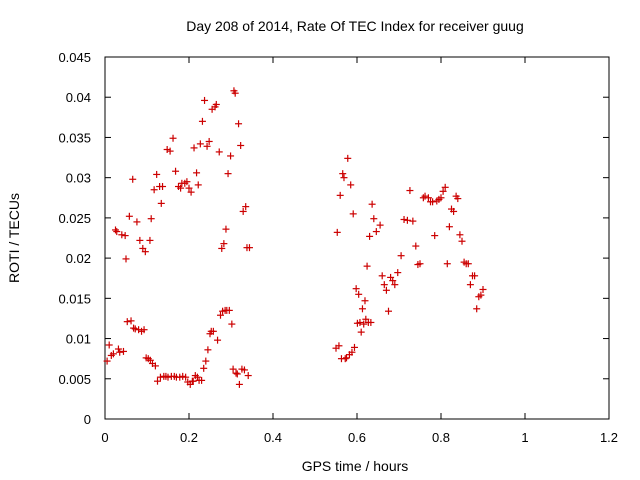 The image size is (640, 480). I want to click on x-tick-label: 0.6, so click(357, 437).